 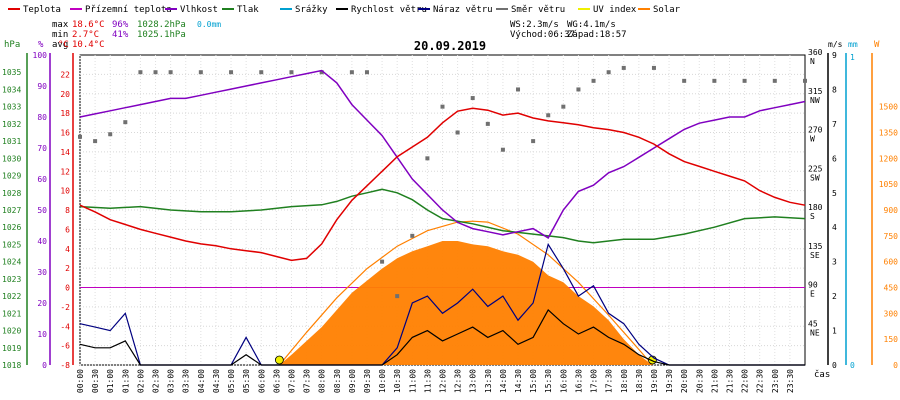 I want to click on temp-tick-label: 16, so click(x=65, y=133).